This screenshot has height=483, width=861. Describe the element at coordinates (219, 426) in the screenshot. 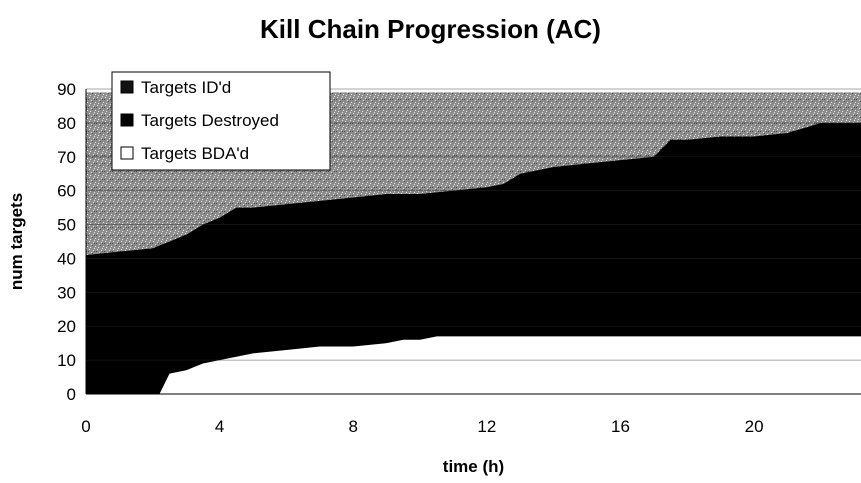

I see `x-tick-label: 4` at that location.